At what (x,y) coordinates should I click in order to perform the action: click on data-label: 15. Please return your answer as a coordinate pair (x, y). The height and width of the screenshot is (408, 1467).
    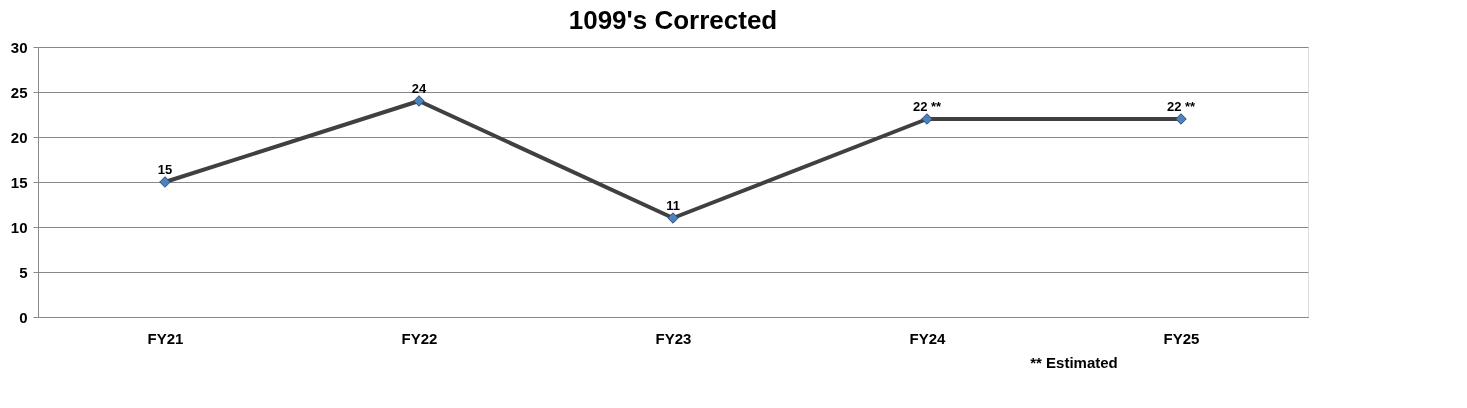
    Looking at the image, I should click on (165, 169).